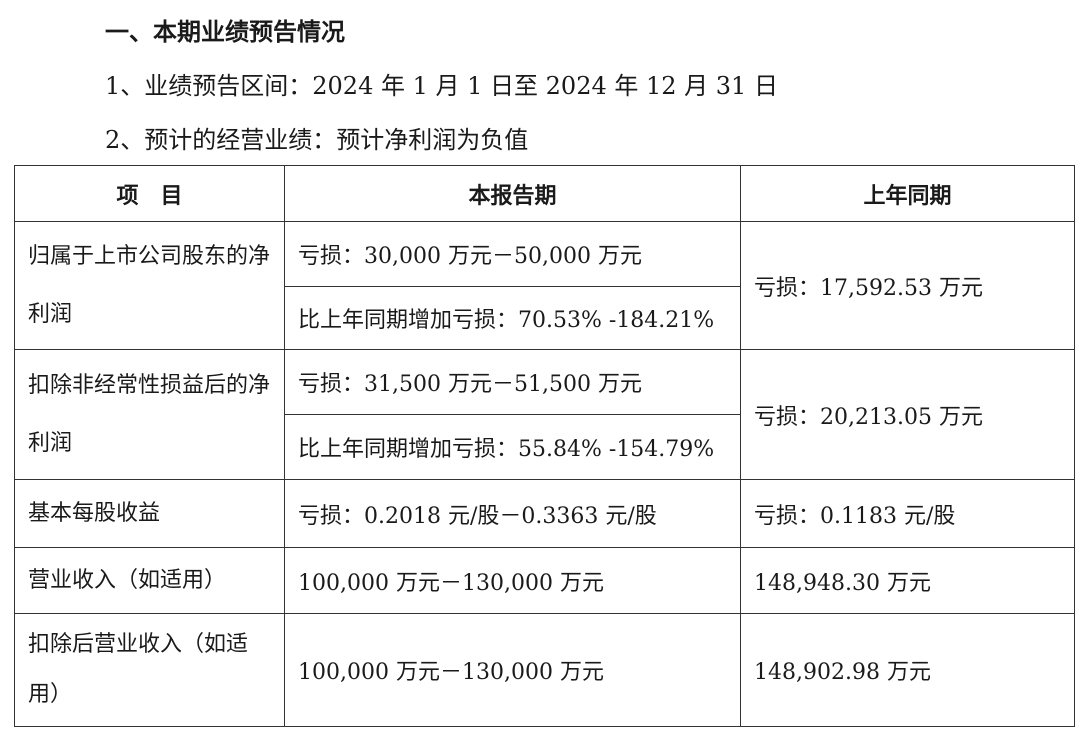  Describe the element at coordinates (907, 513) in the screenshot. I see `row-prior: 亏损：0.1183 元/股` at that location.